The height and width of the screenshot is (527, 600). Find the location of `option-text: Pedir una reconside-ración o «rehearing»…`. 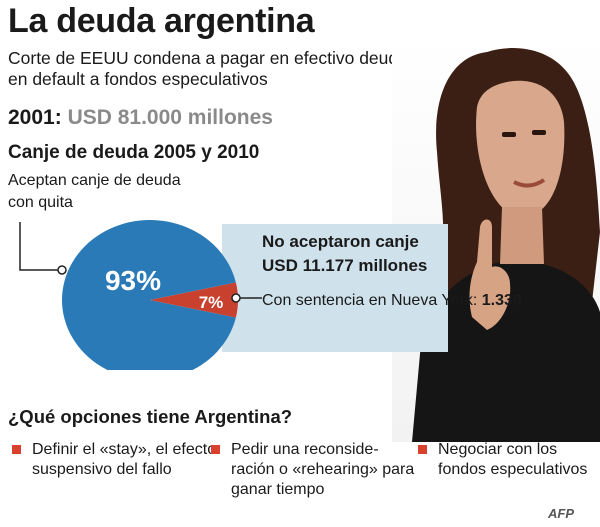

option-text: Pedir una reconside-ración o «rehearing»… is located at coordinates (323, 469).